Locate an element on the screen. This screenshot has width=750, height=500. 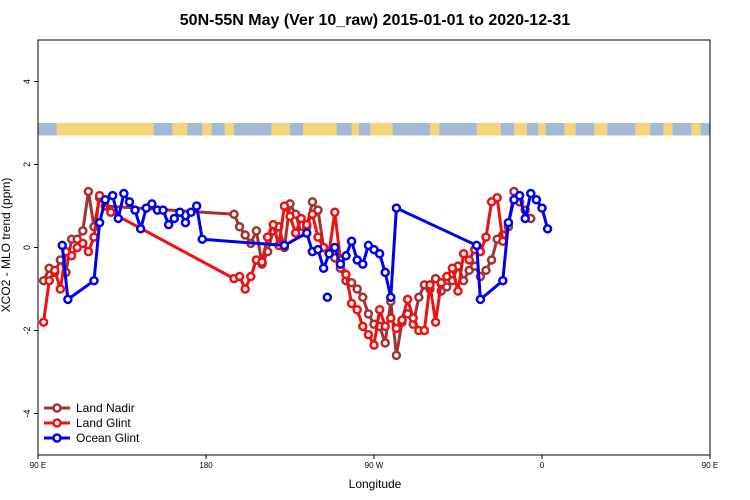
legend-item-land-glint: Land Glint is located at coordinates (87, 423).